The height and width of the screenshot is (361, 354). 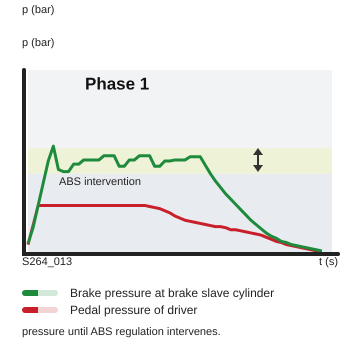 I want to click on text: pressure until ABS regulation intervenes., so click(x=121, y=332).